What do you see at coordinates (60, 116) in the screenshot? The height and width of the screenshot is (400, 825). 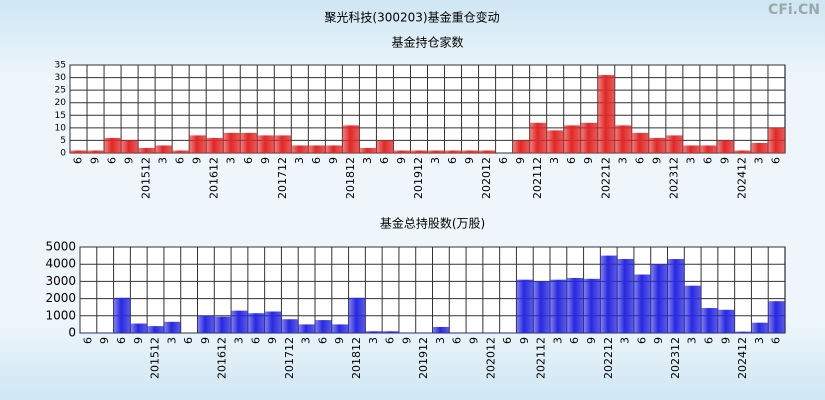 I see `y-tick-label: 15` at bounding box center [60, 116].